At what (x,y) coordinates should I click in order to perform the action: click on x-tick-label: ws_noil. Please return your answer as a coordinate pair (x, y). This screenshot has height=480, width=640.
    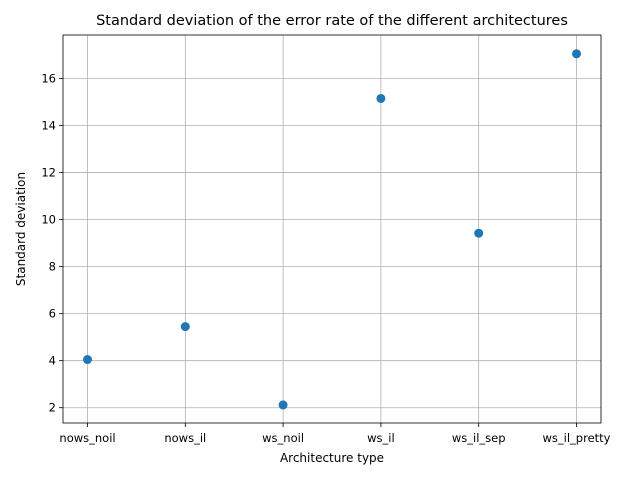
    Looking at the image, I should click on (283, 438).